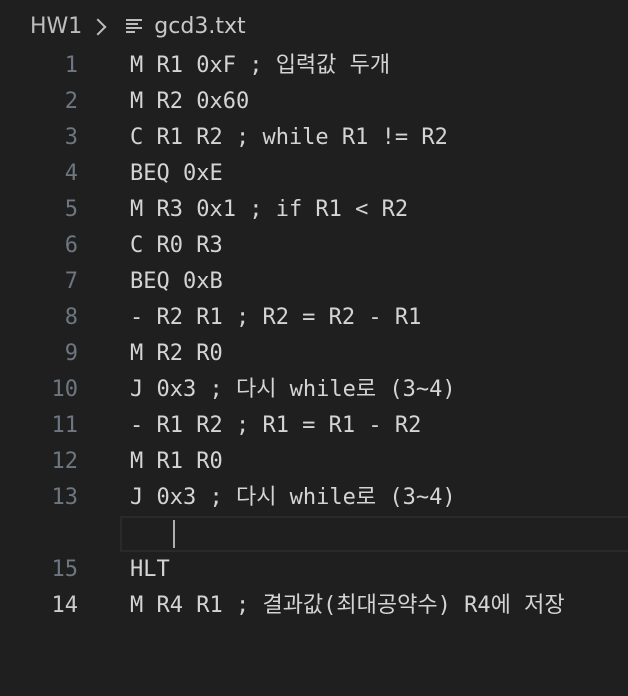 The width and height of the screenshot is (628, 696). Describe the element at coordinates (190, 101) in the screenshot. I see `code-text: M R2 0x60` at that location.